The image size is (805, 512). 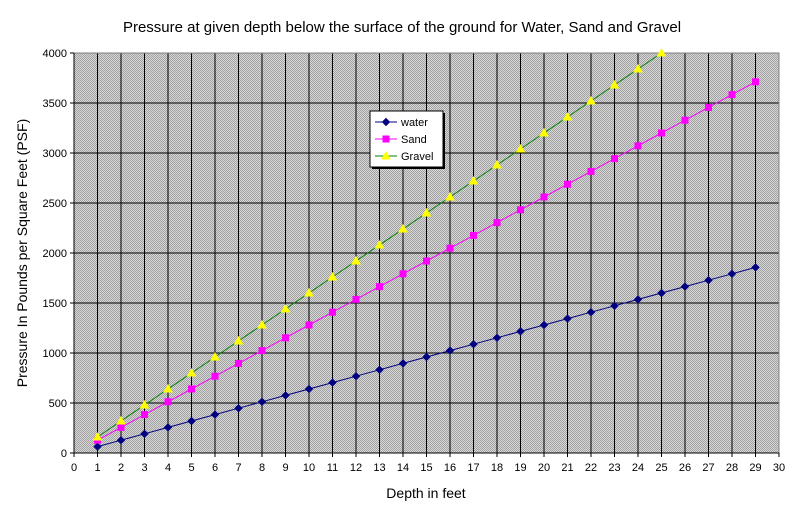 What do you see at coordinates (168, 468) in the screenshot?
I see `x-tick-label: 4` at bounding box center [168, 468].